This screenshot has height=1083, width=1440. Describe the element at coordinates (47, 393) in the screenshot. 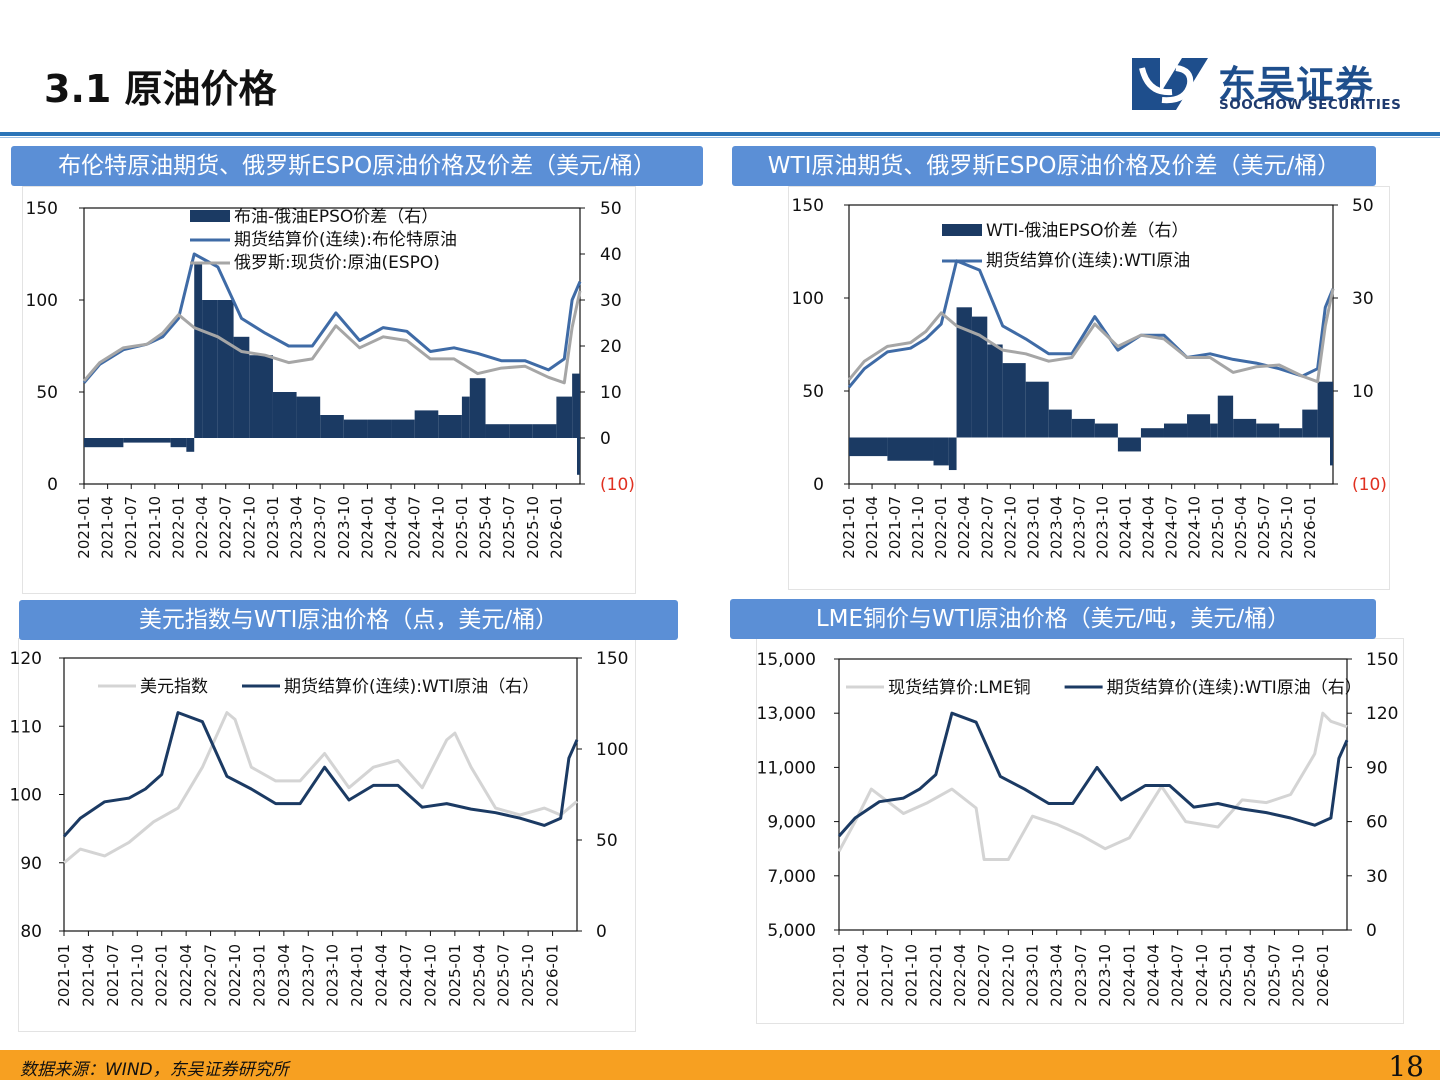

I see `left-tick-label: 50` at that location.